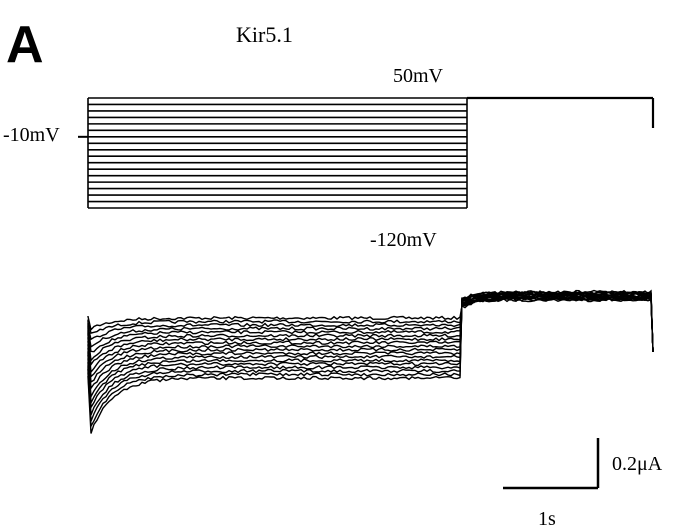 Image resolution: width=697 pixels, height=532 pixels. What do you see at coordinates (264, 34) in the screenshot?
I see `panel-title: Kir5.1` at bounding box center [264, 34].